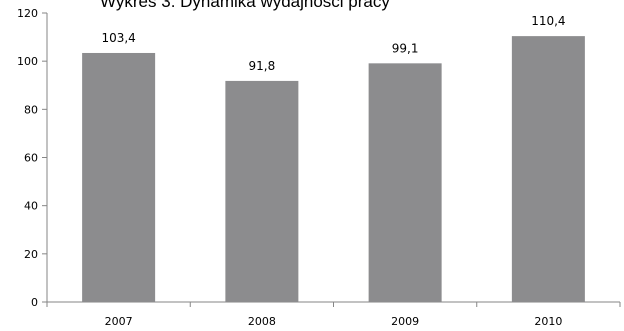  Describe the element at coordinates (262, 66) in the screenshot. I see `data-label-2008: 91,8` at that location.